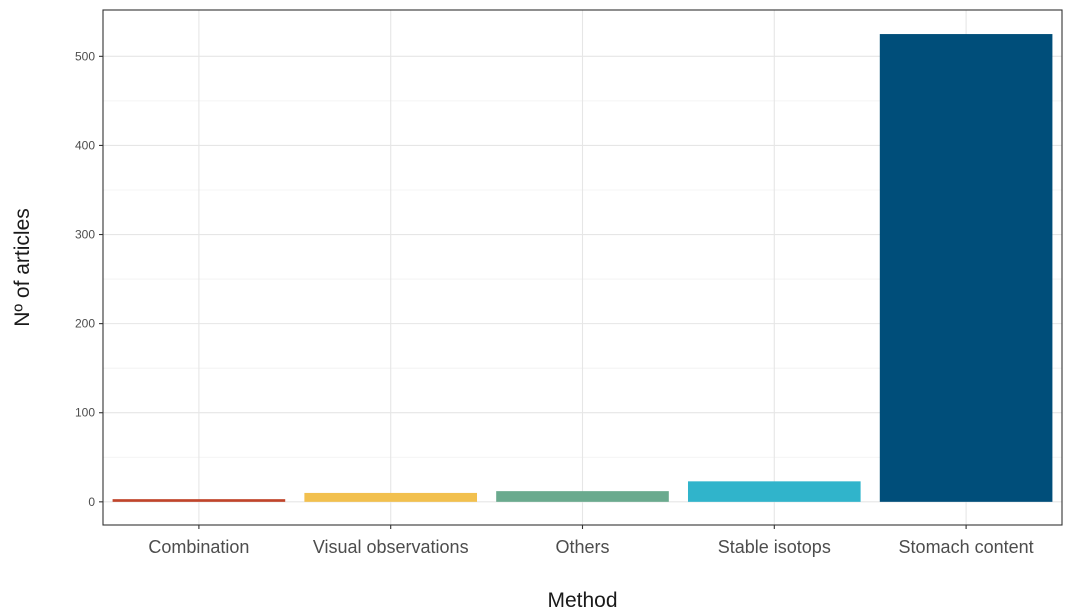  Describe the element at coordinates (198, 547) in the screenshot. I see `x-tick-label: Combination` at that location.